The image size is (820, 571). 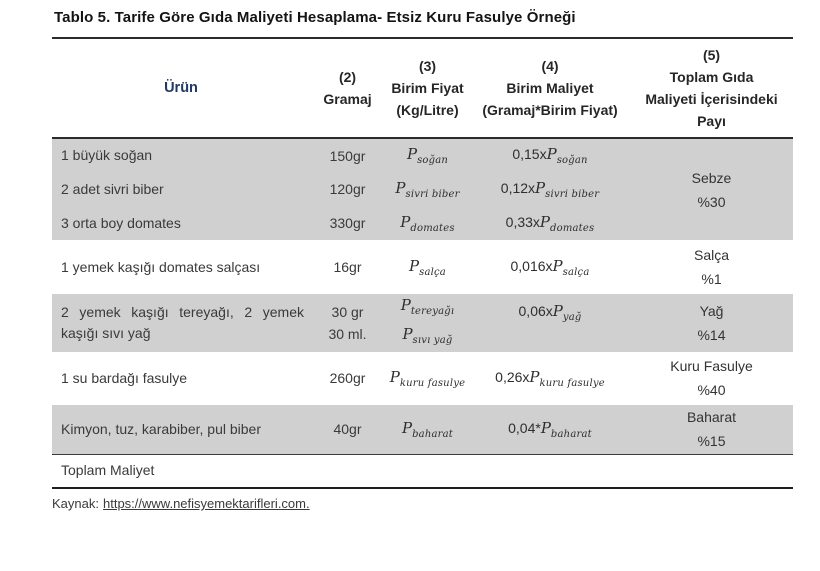 What do you see at coordinates (181, 88) in the screenshot?
I see `header-urun-label: Ürün` at bounding box center [181, 88].